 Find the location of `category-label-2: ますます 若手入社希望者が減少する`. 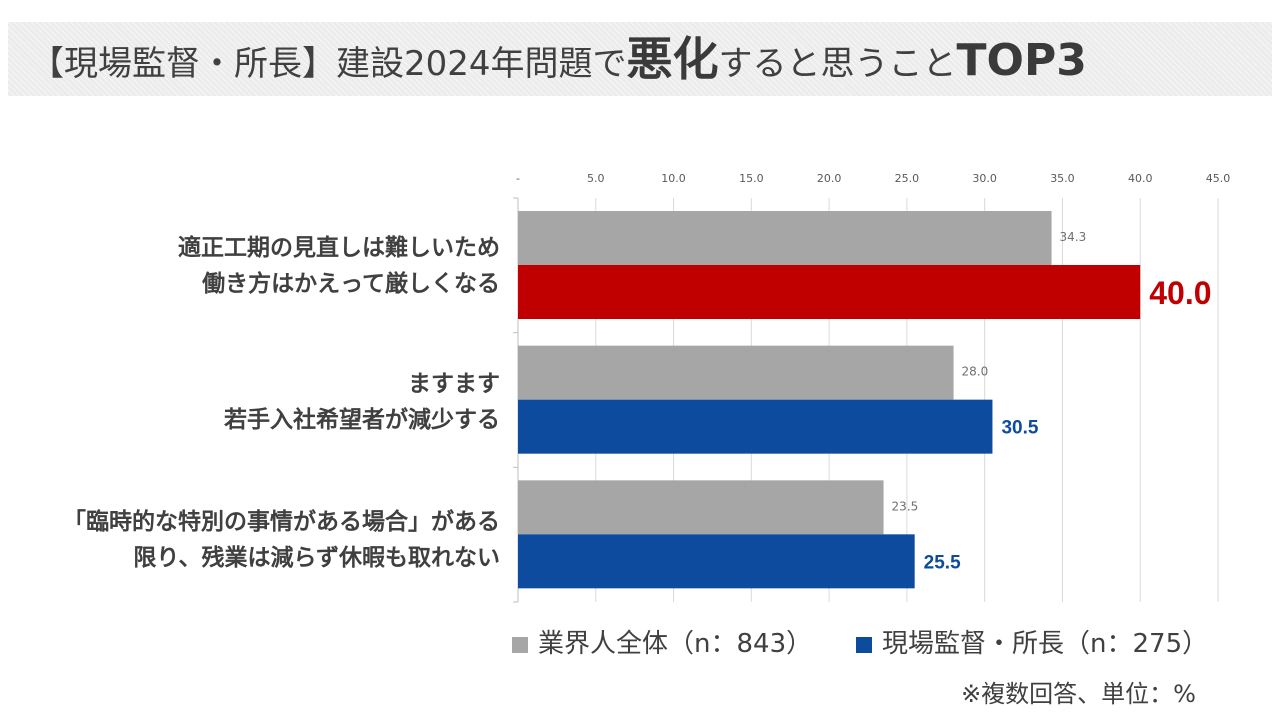

category-label-2: ますます 若手入社希望者が減少する is located at coordinates (260, 402).